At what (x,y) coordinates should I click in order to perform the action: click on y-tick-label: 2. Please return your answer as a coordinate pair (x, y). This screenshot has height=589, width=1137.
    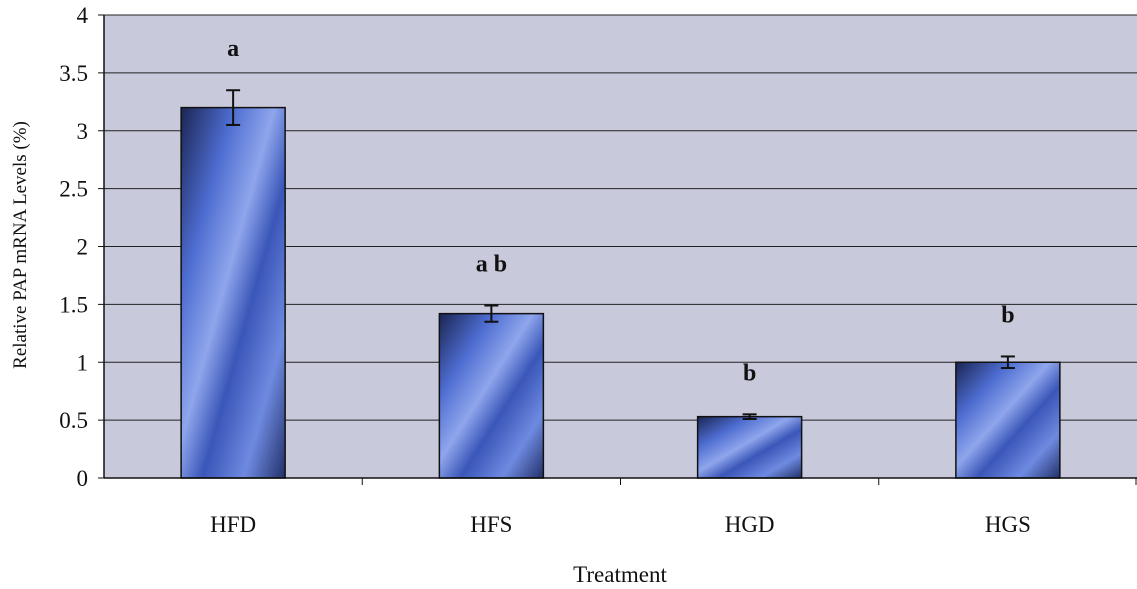
    Looking at the image, I should click on (83, 247).